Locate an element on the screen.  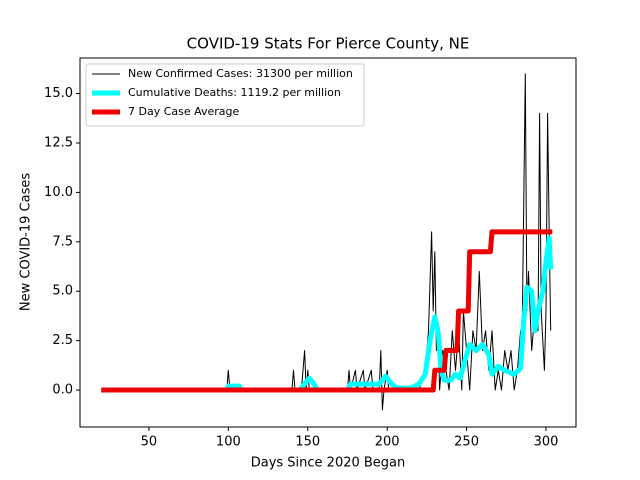
y-axis-label: New COVID-19 Cases is located at coordinates (26, 242).